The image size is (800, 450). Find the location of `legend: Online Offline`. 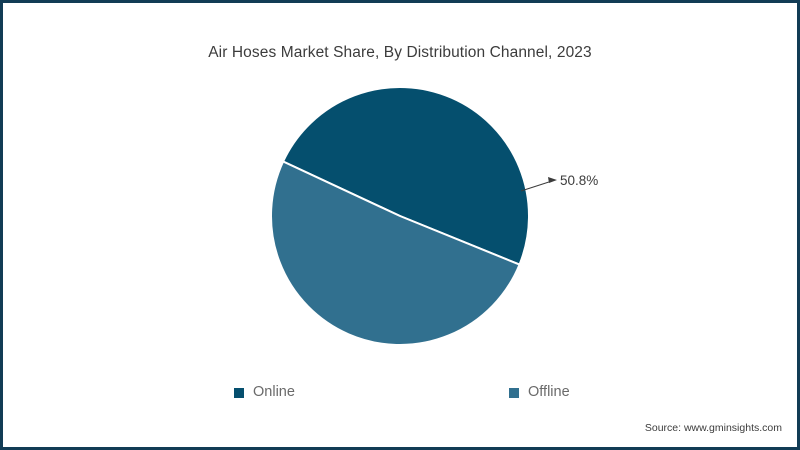

legend: Online Offline is located at coordinates (400, 394).